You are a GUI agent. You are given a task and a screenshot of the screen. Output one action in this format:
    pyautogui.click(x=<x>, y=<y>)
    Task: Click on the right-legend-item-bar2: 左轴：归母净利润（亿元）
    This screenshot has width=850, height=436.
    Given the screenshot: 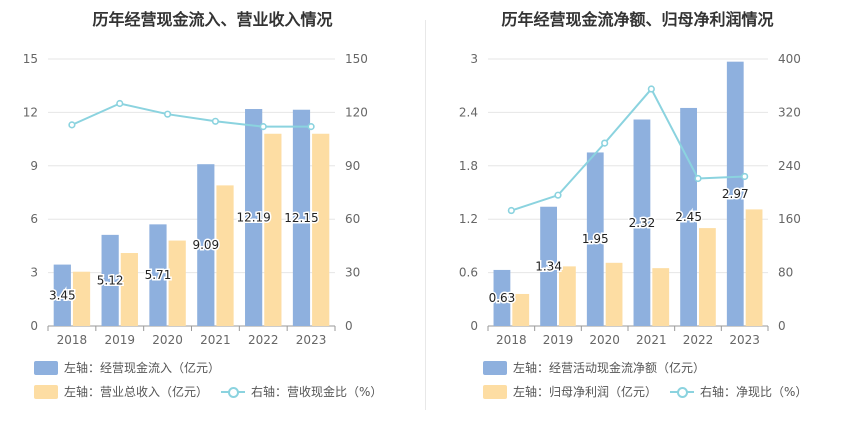 What is the action you would take?
    pyautogui.click(x=570, y=391)
    